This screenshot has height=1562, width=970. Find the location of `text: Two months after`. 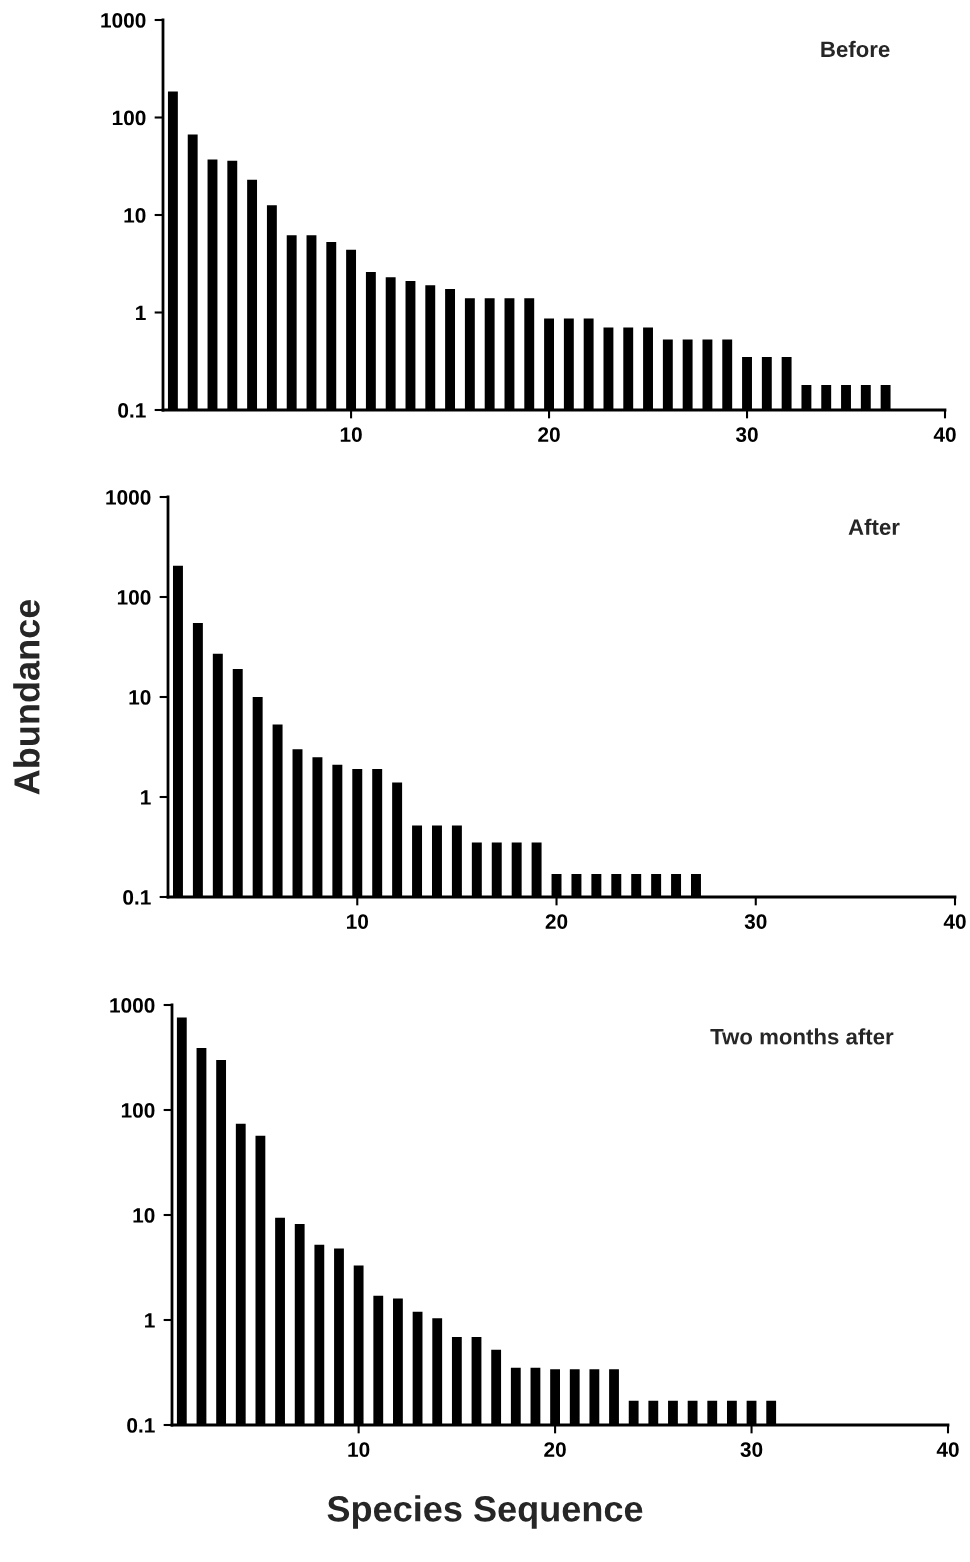

text: Two months after is located at coordinates (802, 1036).